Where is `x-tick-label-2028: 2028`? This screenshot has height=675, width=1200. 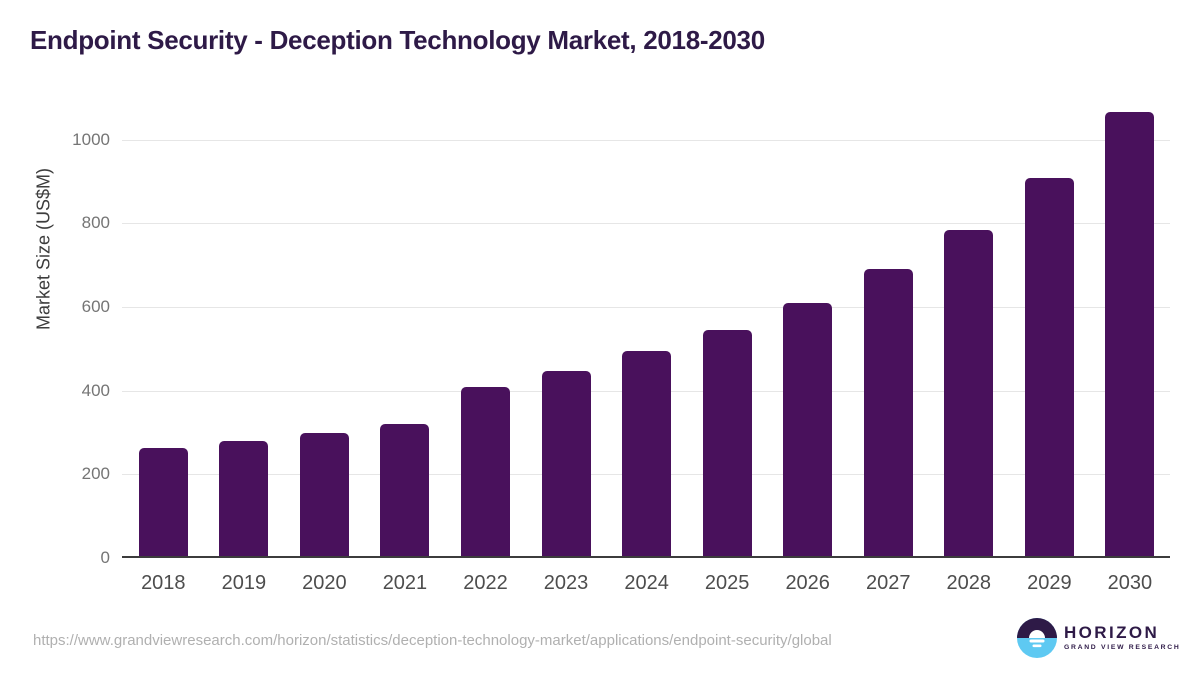 x-tick-label-2028: 2028 is located at coordinates (969, 583).